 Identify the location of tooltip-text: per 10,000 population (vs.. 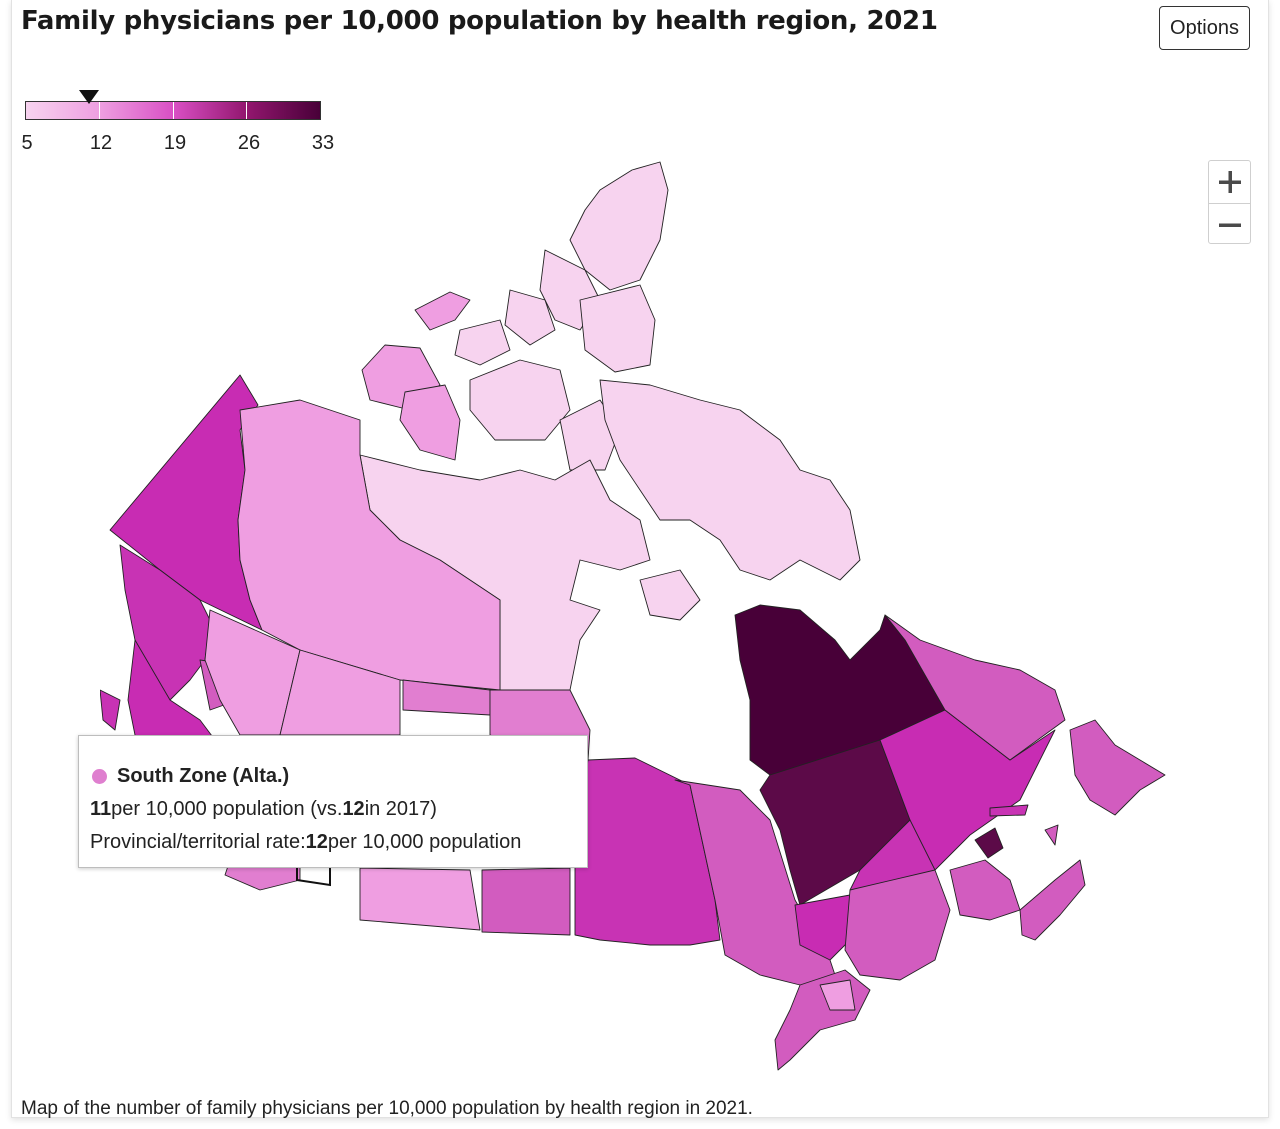
(227, 809).